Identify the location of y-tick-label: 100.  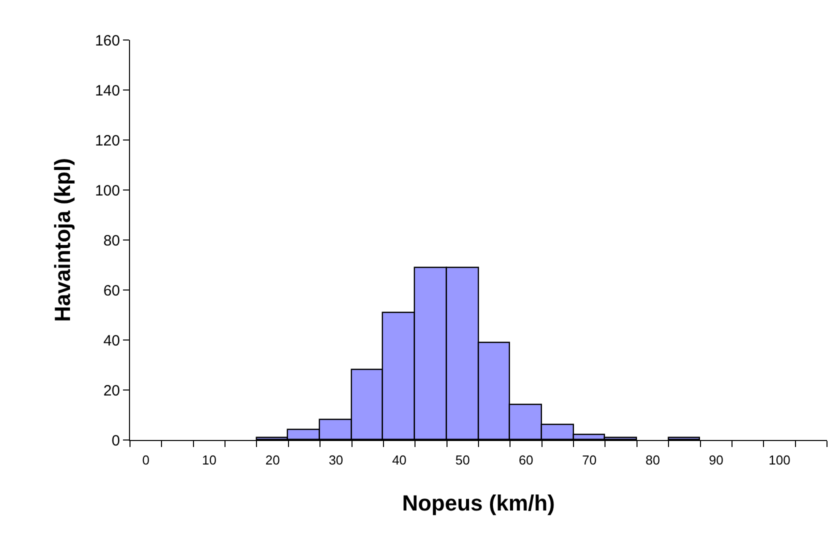
(107, 191).